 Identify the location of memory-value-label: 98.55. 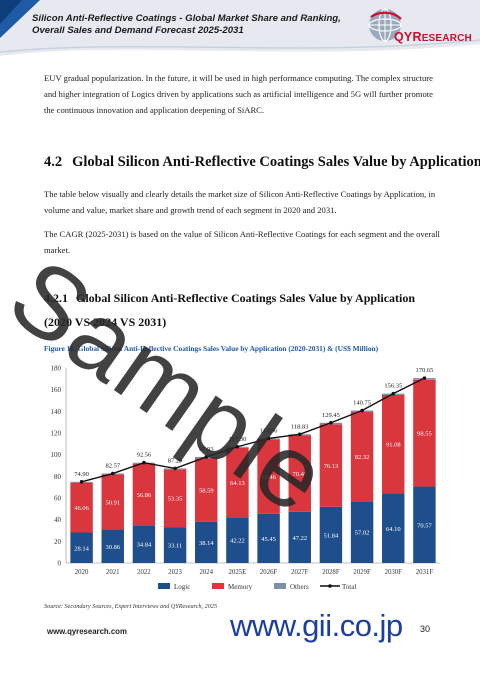
(424, 434).